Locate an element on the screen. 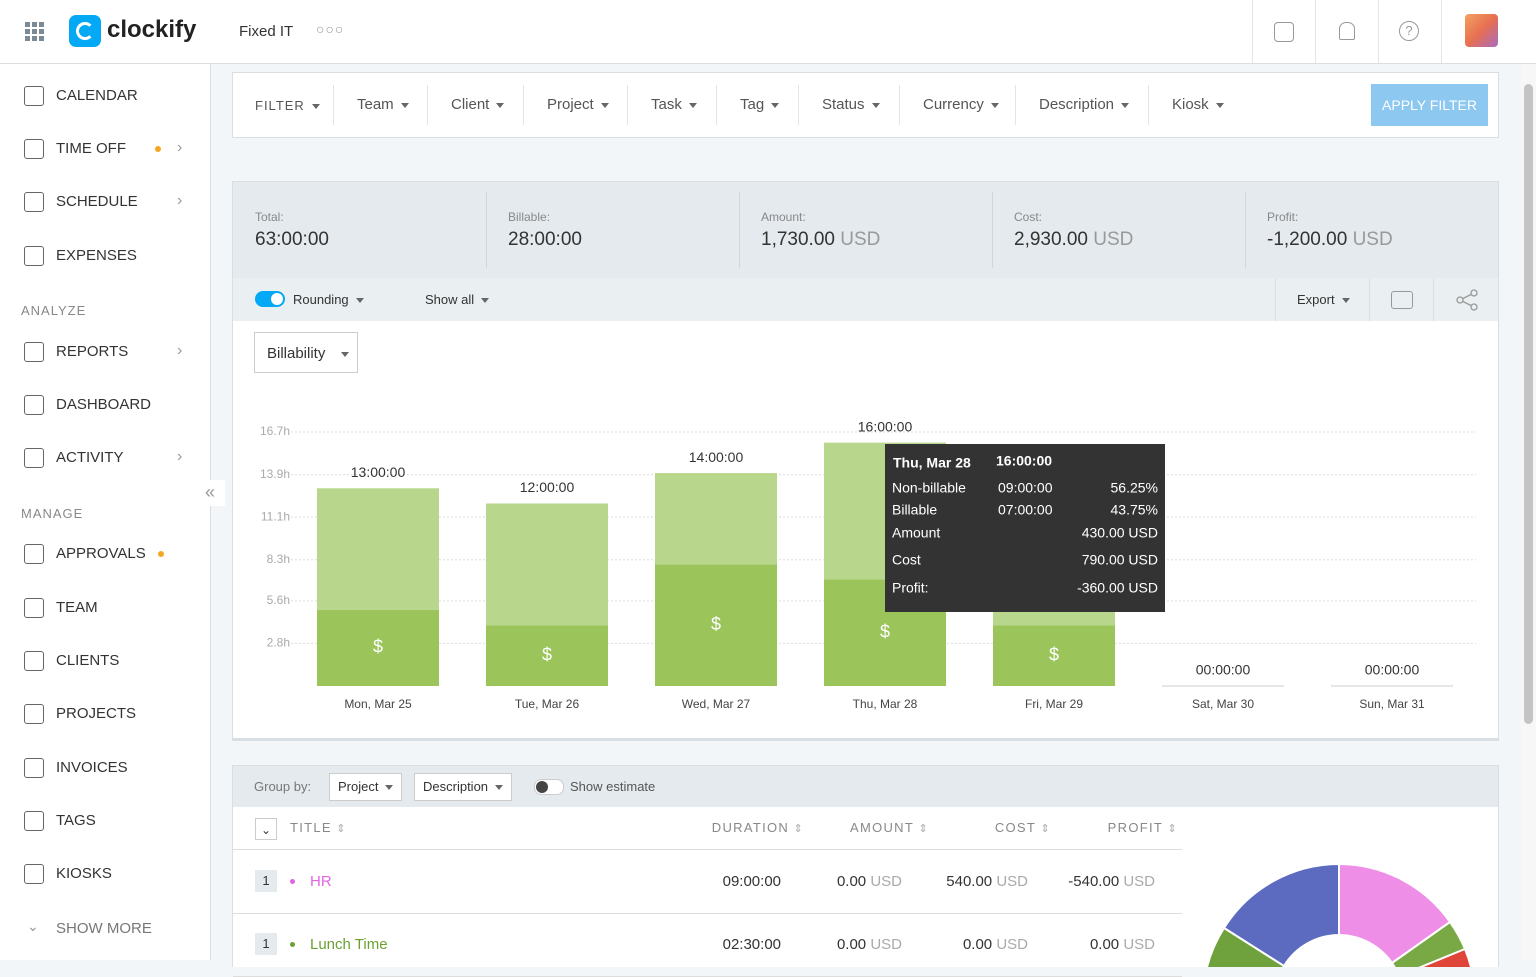  filter-item: Project is located at coordinates (578, 104).